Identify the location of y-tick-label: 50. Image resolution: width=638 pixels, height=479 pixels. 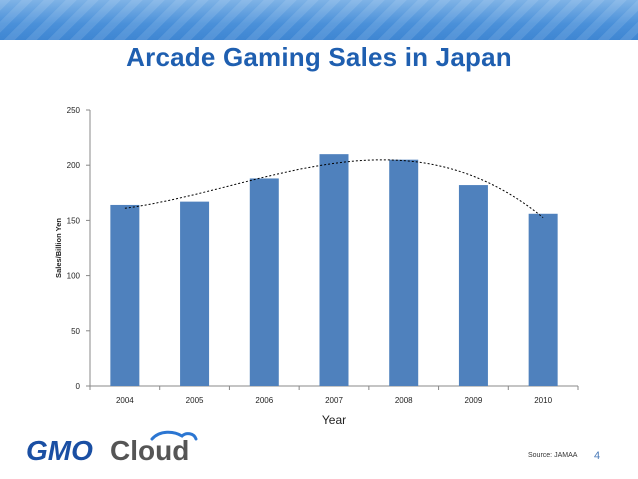
(75, 331).